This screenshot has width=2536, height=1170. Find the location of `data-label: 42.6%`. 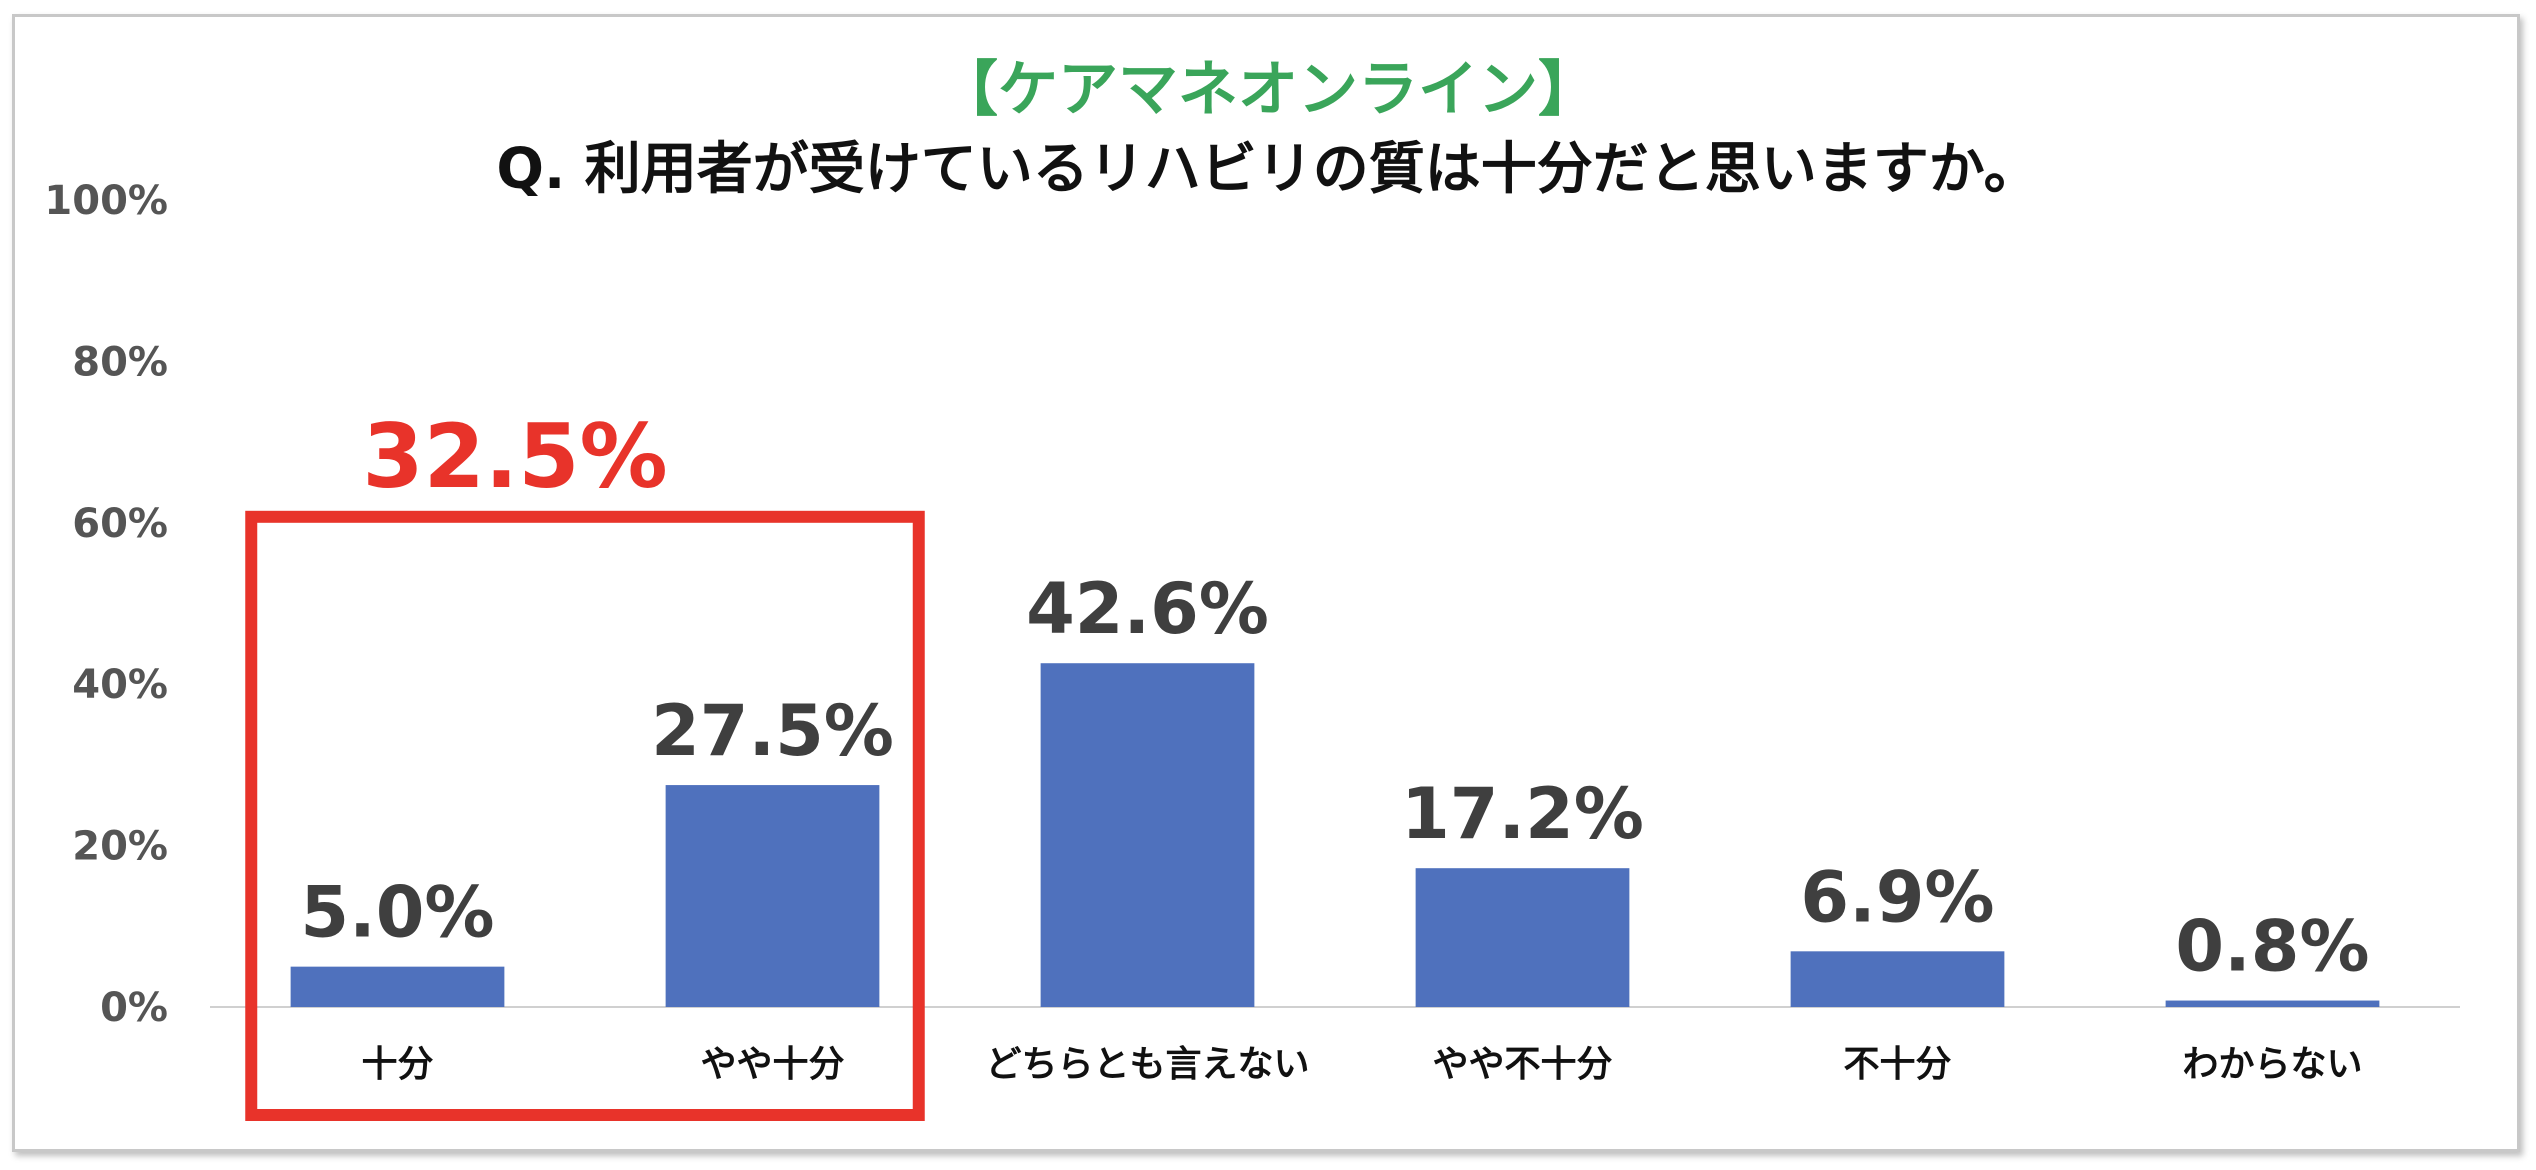

data-label: 42.6% is located at coordinates (1147, 609).